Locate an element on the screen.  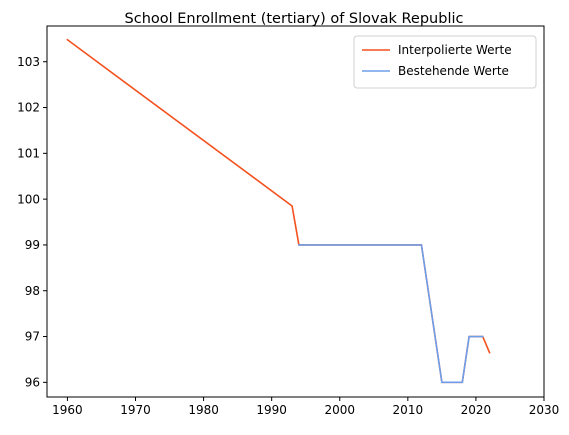
legend-box is located at coordinates (445, 62).